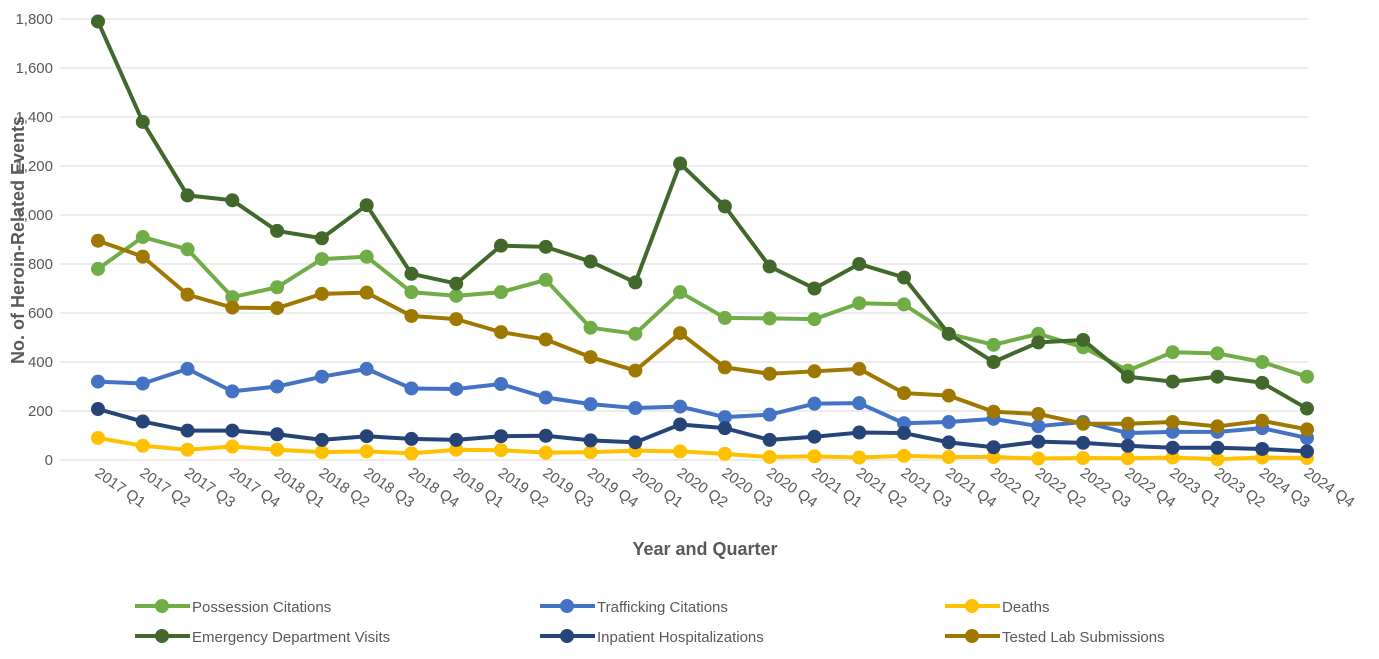  Describe the element at coordinates (18, 240) in the screenshot. I see `y-axis-title: No. of Heroin-Related Events` at that location.